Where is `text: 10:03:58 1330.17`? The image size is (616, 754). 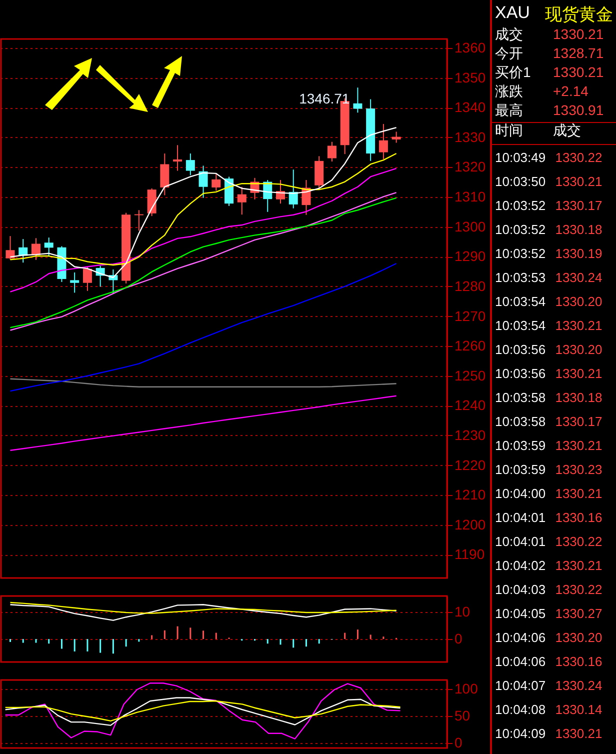 text: 10:03:58 1330.17 is located at coordinates (548, 421).